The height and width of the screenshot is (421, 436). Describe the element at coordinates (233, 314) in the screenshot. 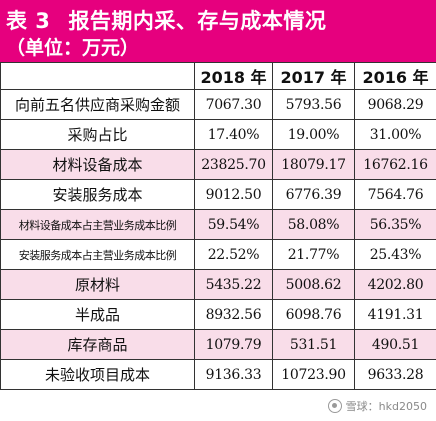

I see `cell-2018: 8932.56` at that location.